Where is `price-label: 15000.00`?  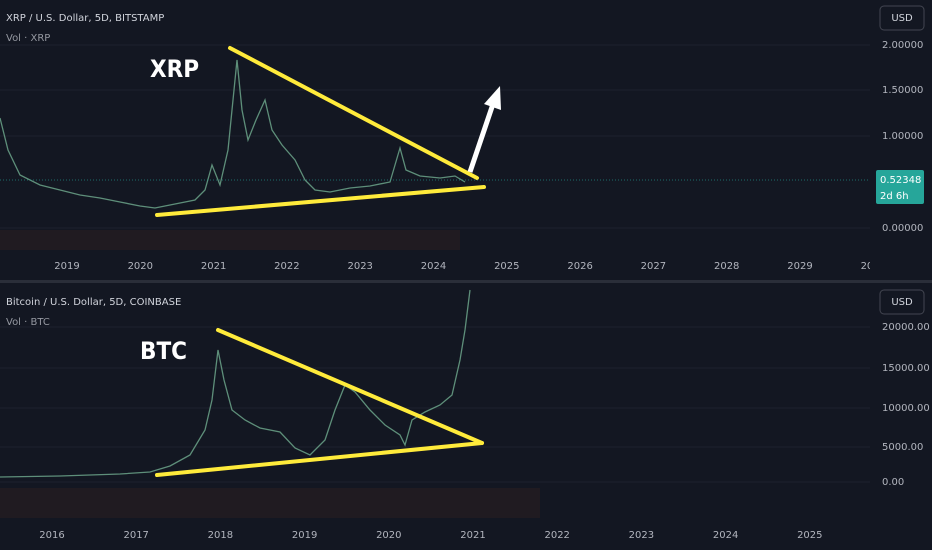 price-label: 15000.00 is located at coordinates (906, 368).